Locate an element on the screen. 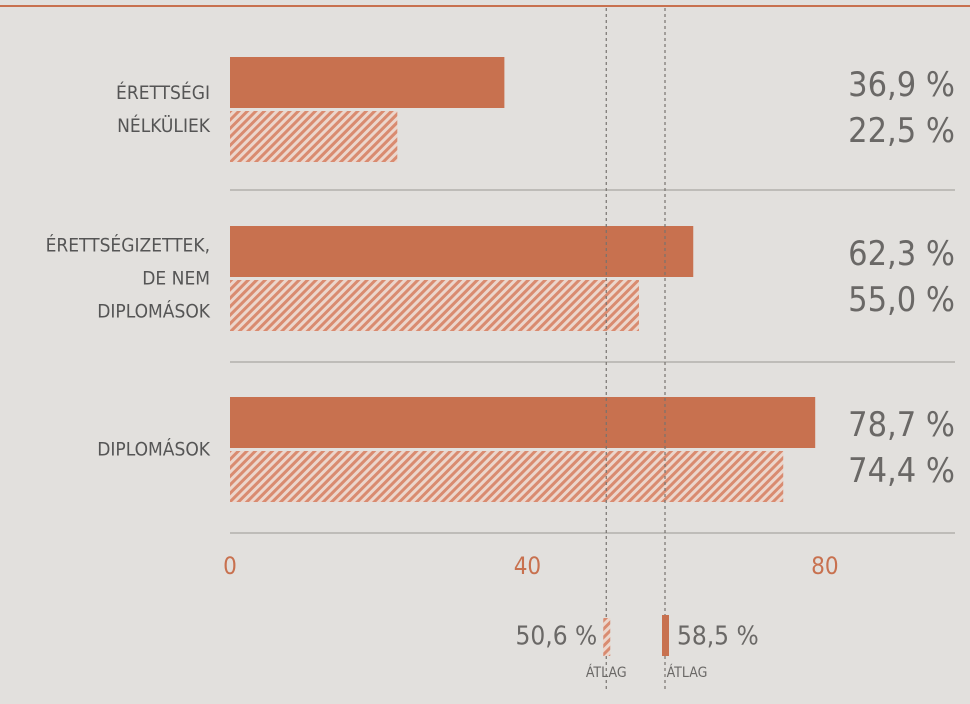 The height and width of the screenshot is (704, 970). x-tick-label: 80 is located at coordinates (824, 566).